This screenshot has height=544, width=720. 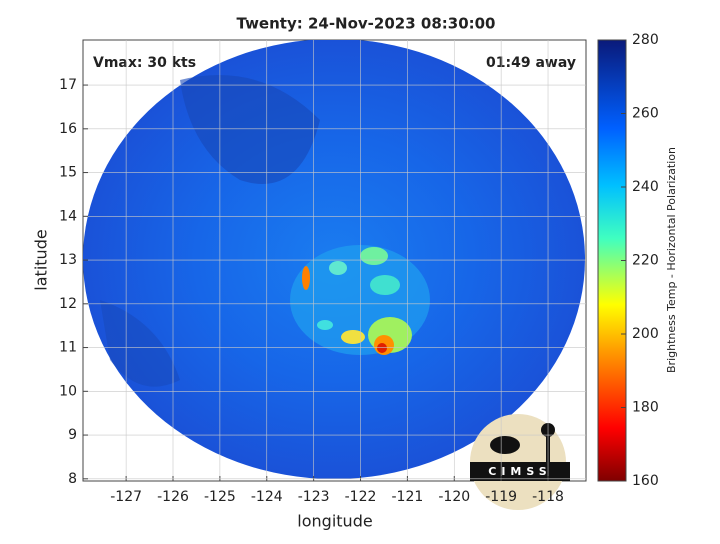 I want to click on x-tick-label: -125, so click(x=220, y=497).